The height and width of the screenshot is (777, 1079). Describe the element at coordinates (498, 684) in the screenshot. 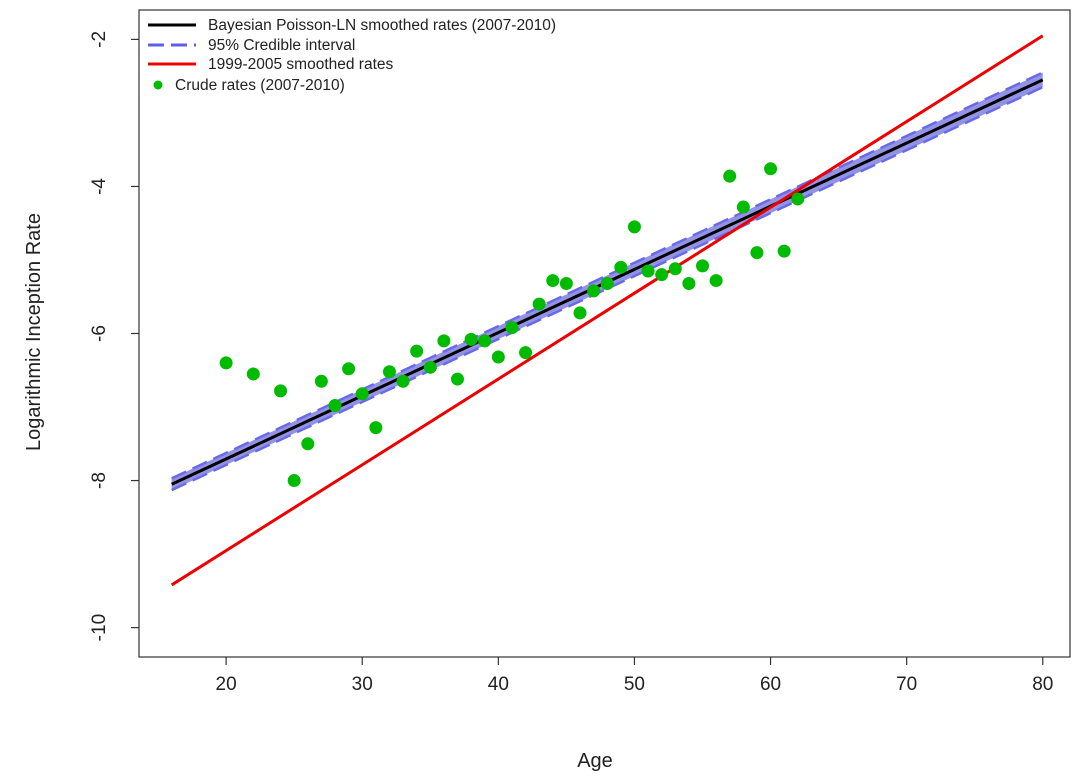

I see `x-tick-label: 40` at that location.